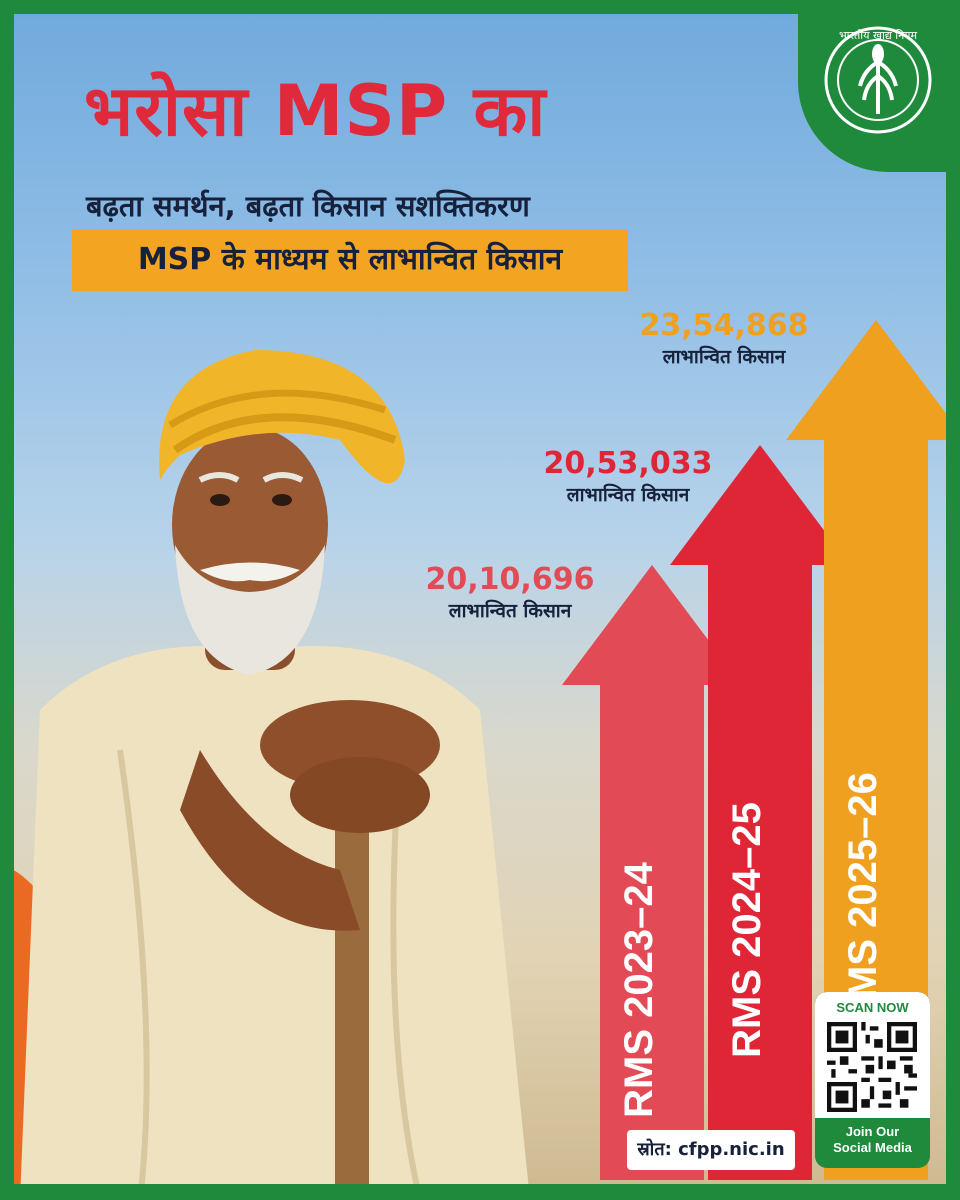  I want to click on join-label-line-2: Social Media, so click(872, 1147).